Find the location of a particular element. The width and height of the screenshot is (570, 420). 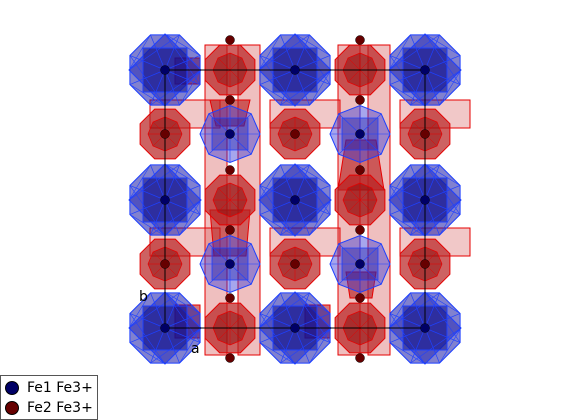

legend-label-fe1: Fe1 Fe3+ is located at coordinates (60, 388).